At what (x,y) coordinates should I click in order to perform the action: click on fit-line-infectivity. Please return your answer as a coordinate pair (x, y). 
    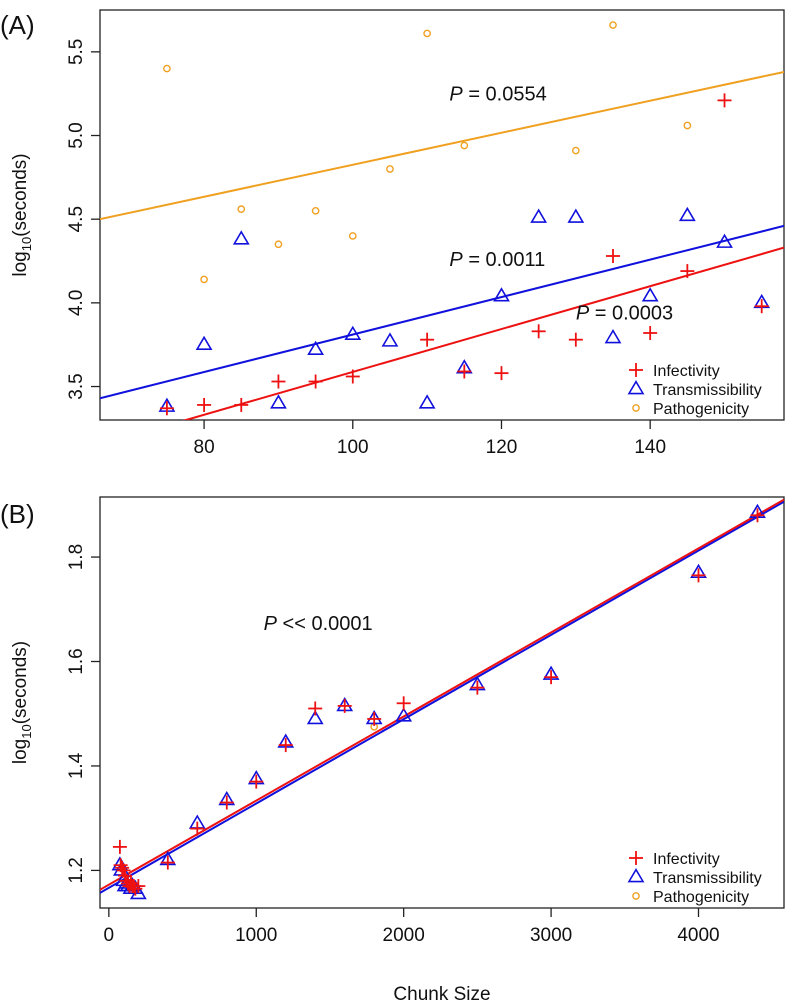
    Looking at the image, I should click on (483, 333).